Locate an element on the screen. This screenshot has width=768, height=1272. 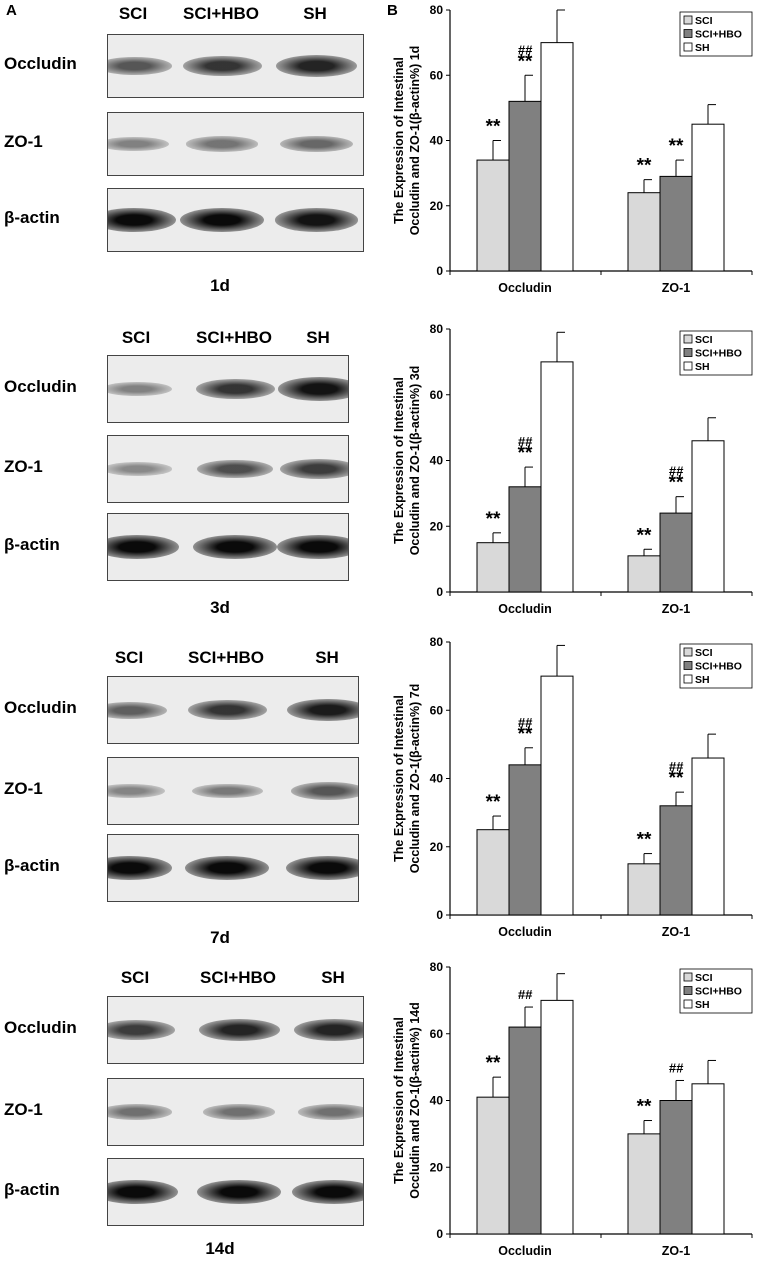
time-point-label: 14d is located at coordinates (220, 1248).